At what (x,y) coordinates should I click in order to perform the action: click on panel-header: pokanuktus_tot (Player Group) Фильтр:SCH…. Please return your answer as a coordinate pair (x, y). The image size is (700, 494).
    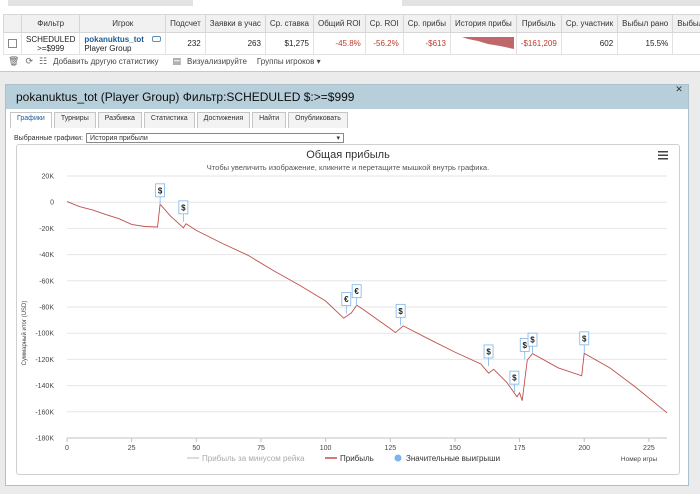
    Looking at the image, I should click on (347, 96).